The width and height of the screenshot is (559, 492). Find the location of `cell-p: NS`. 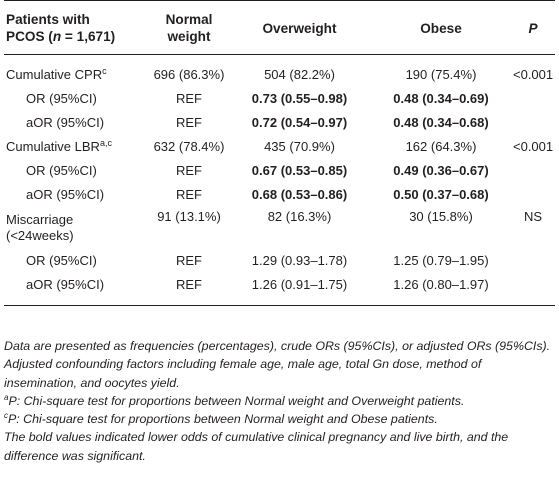

cell-p: NS is located at coordinates (533, 216).